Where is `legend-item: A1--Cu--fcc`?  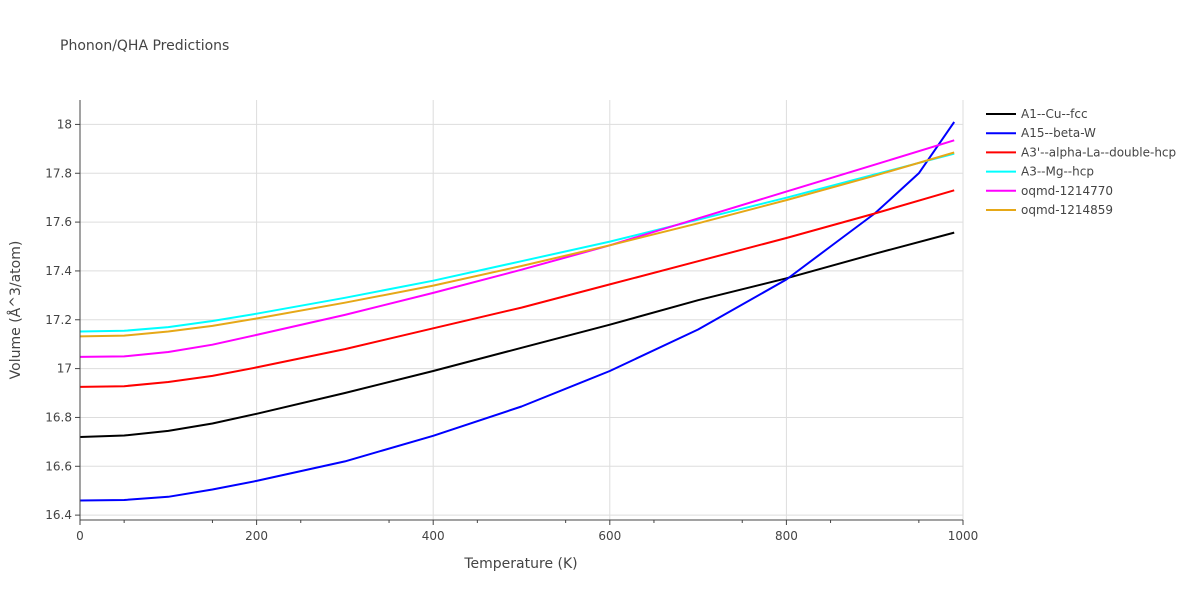
legend-item: A1--Cu--fcc is located at coordinates (1037, 114).